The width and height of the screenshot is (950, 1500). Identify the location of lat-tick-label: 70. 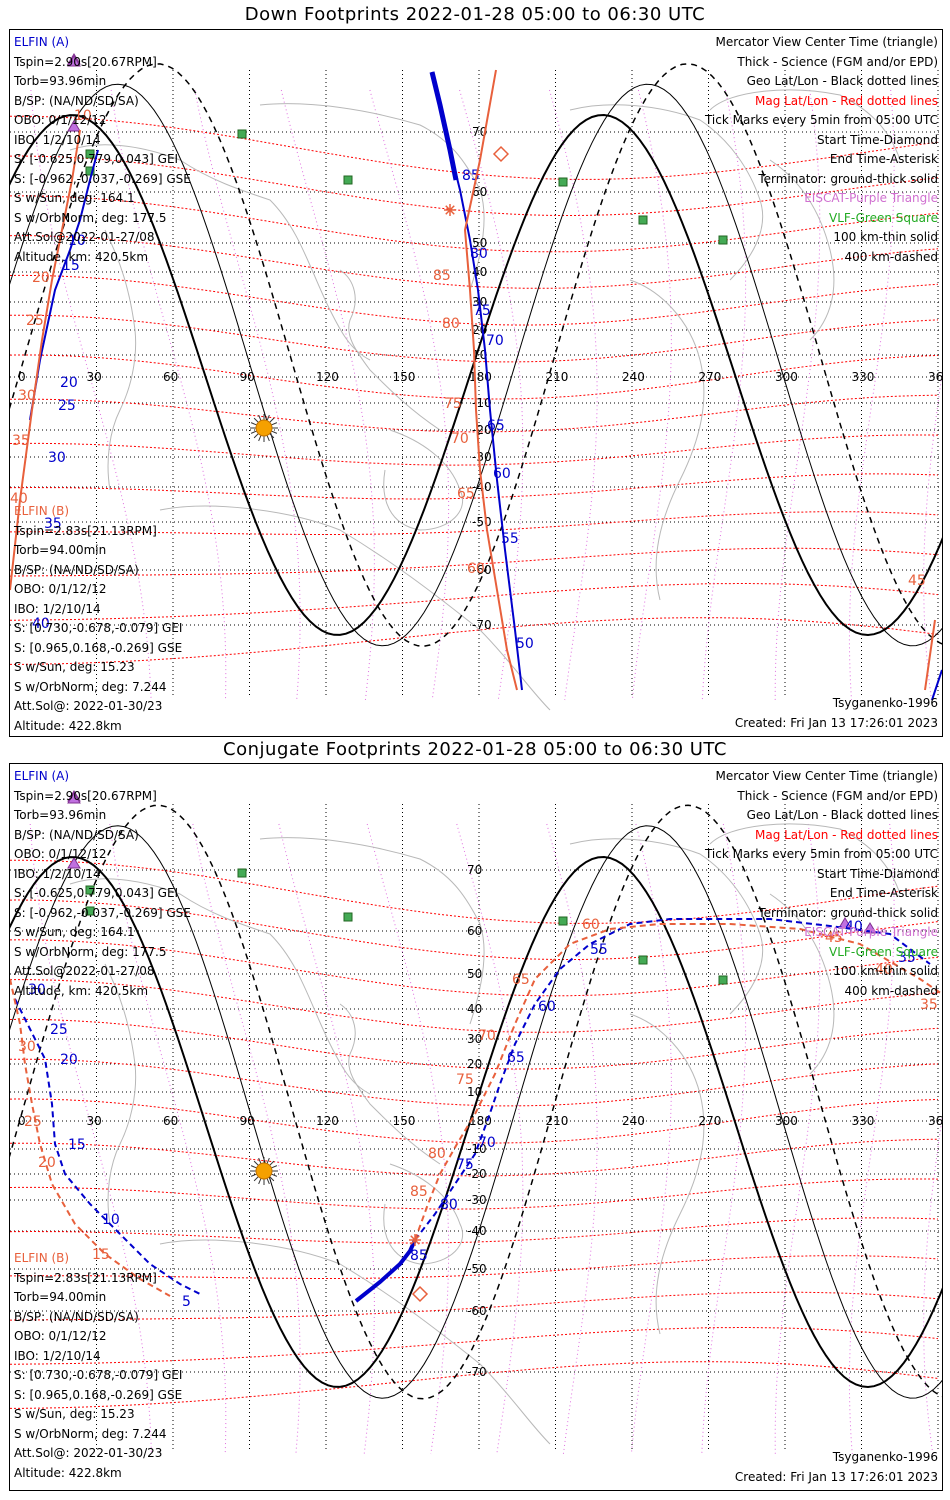
(474, 870).